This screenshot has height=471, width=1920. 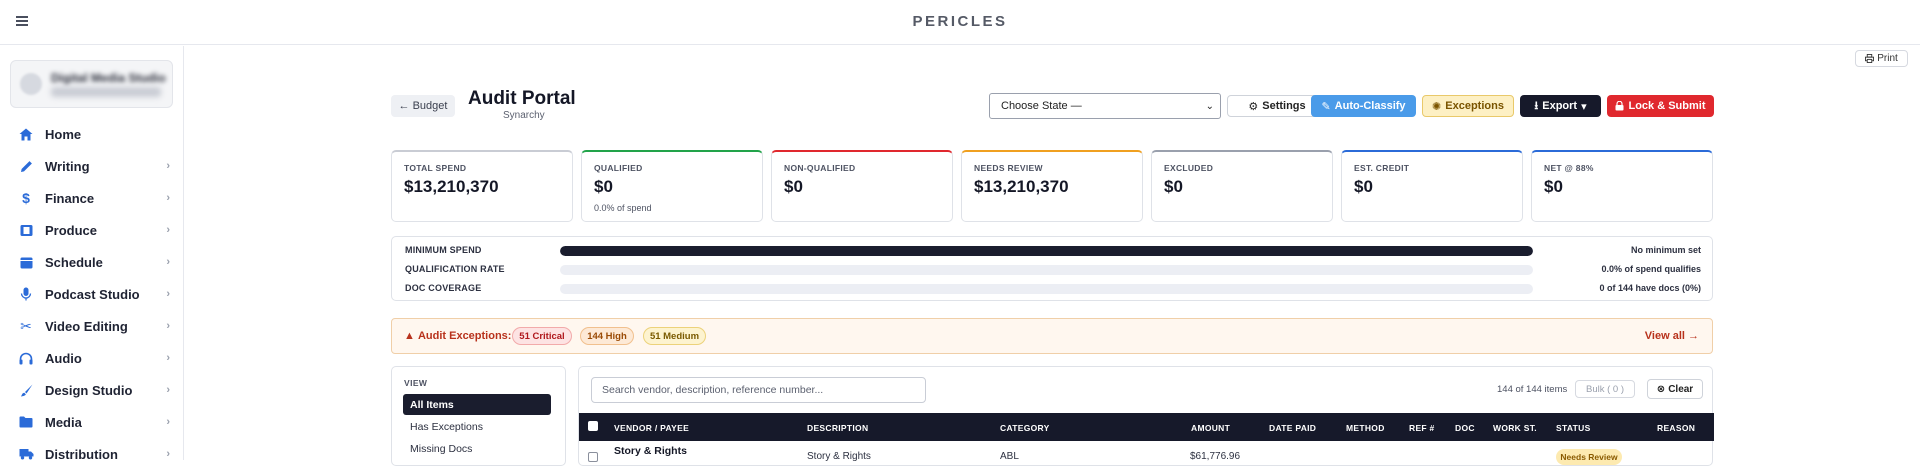 I want to click on column-header: DESCRIPTION, so click(x=838, y=428).